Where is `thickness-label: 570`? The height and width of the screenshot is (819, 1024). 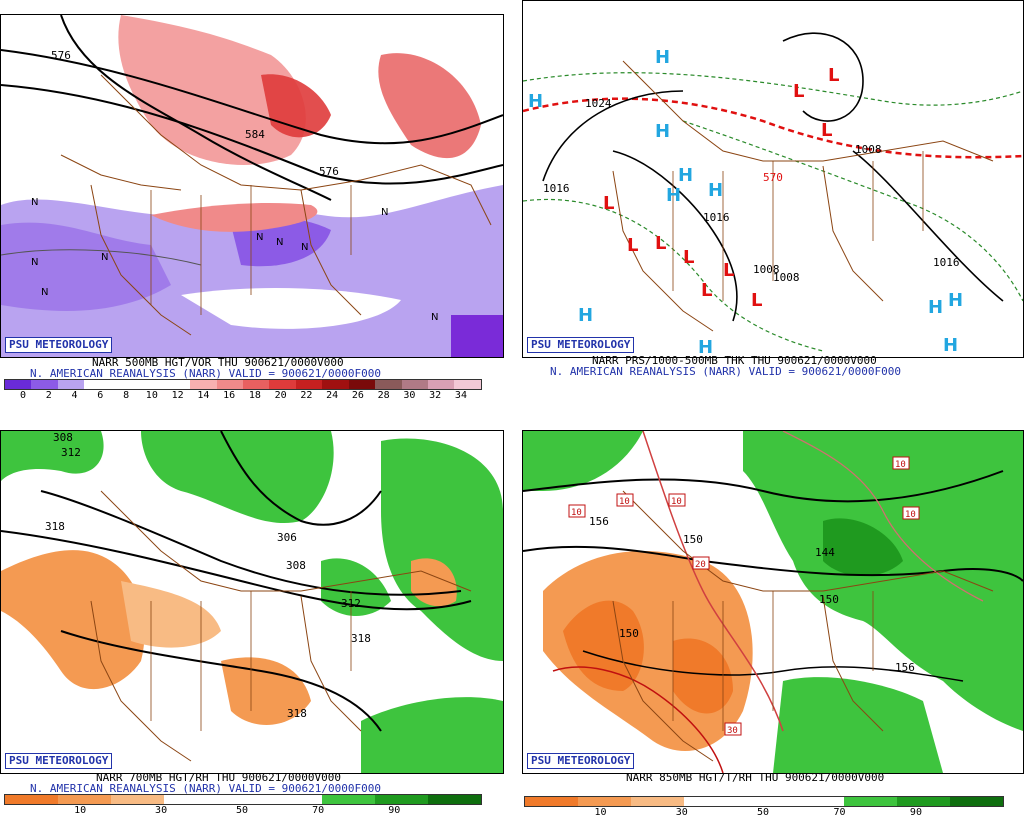
thickness-label: 570 is located at coordinates (773, 177).